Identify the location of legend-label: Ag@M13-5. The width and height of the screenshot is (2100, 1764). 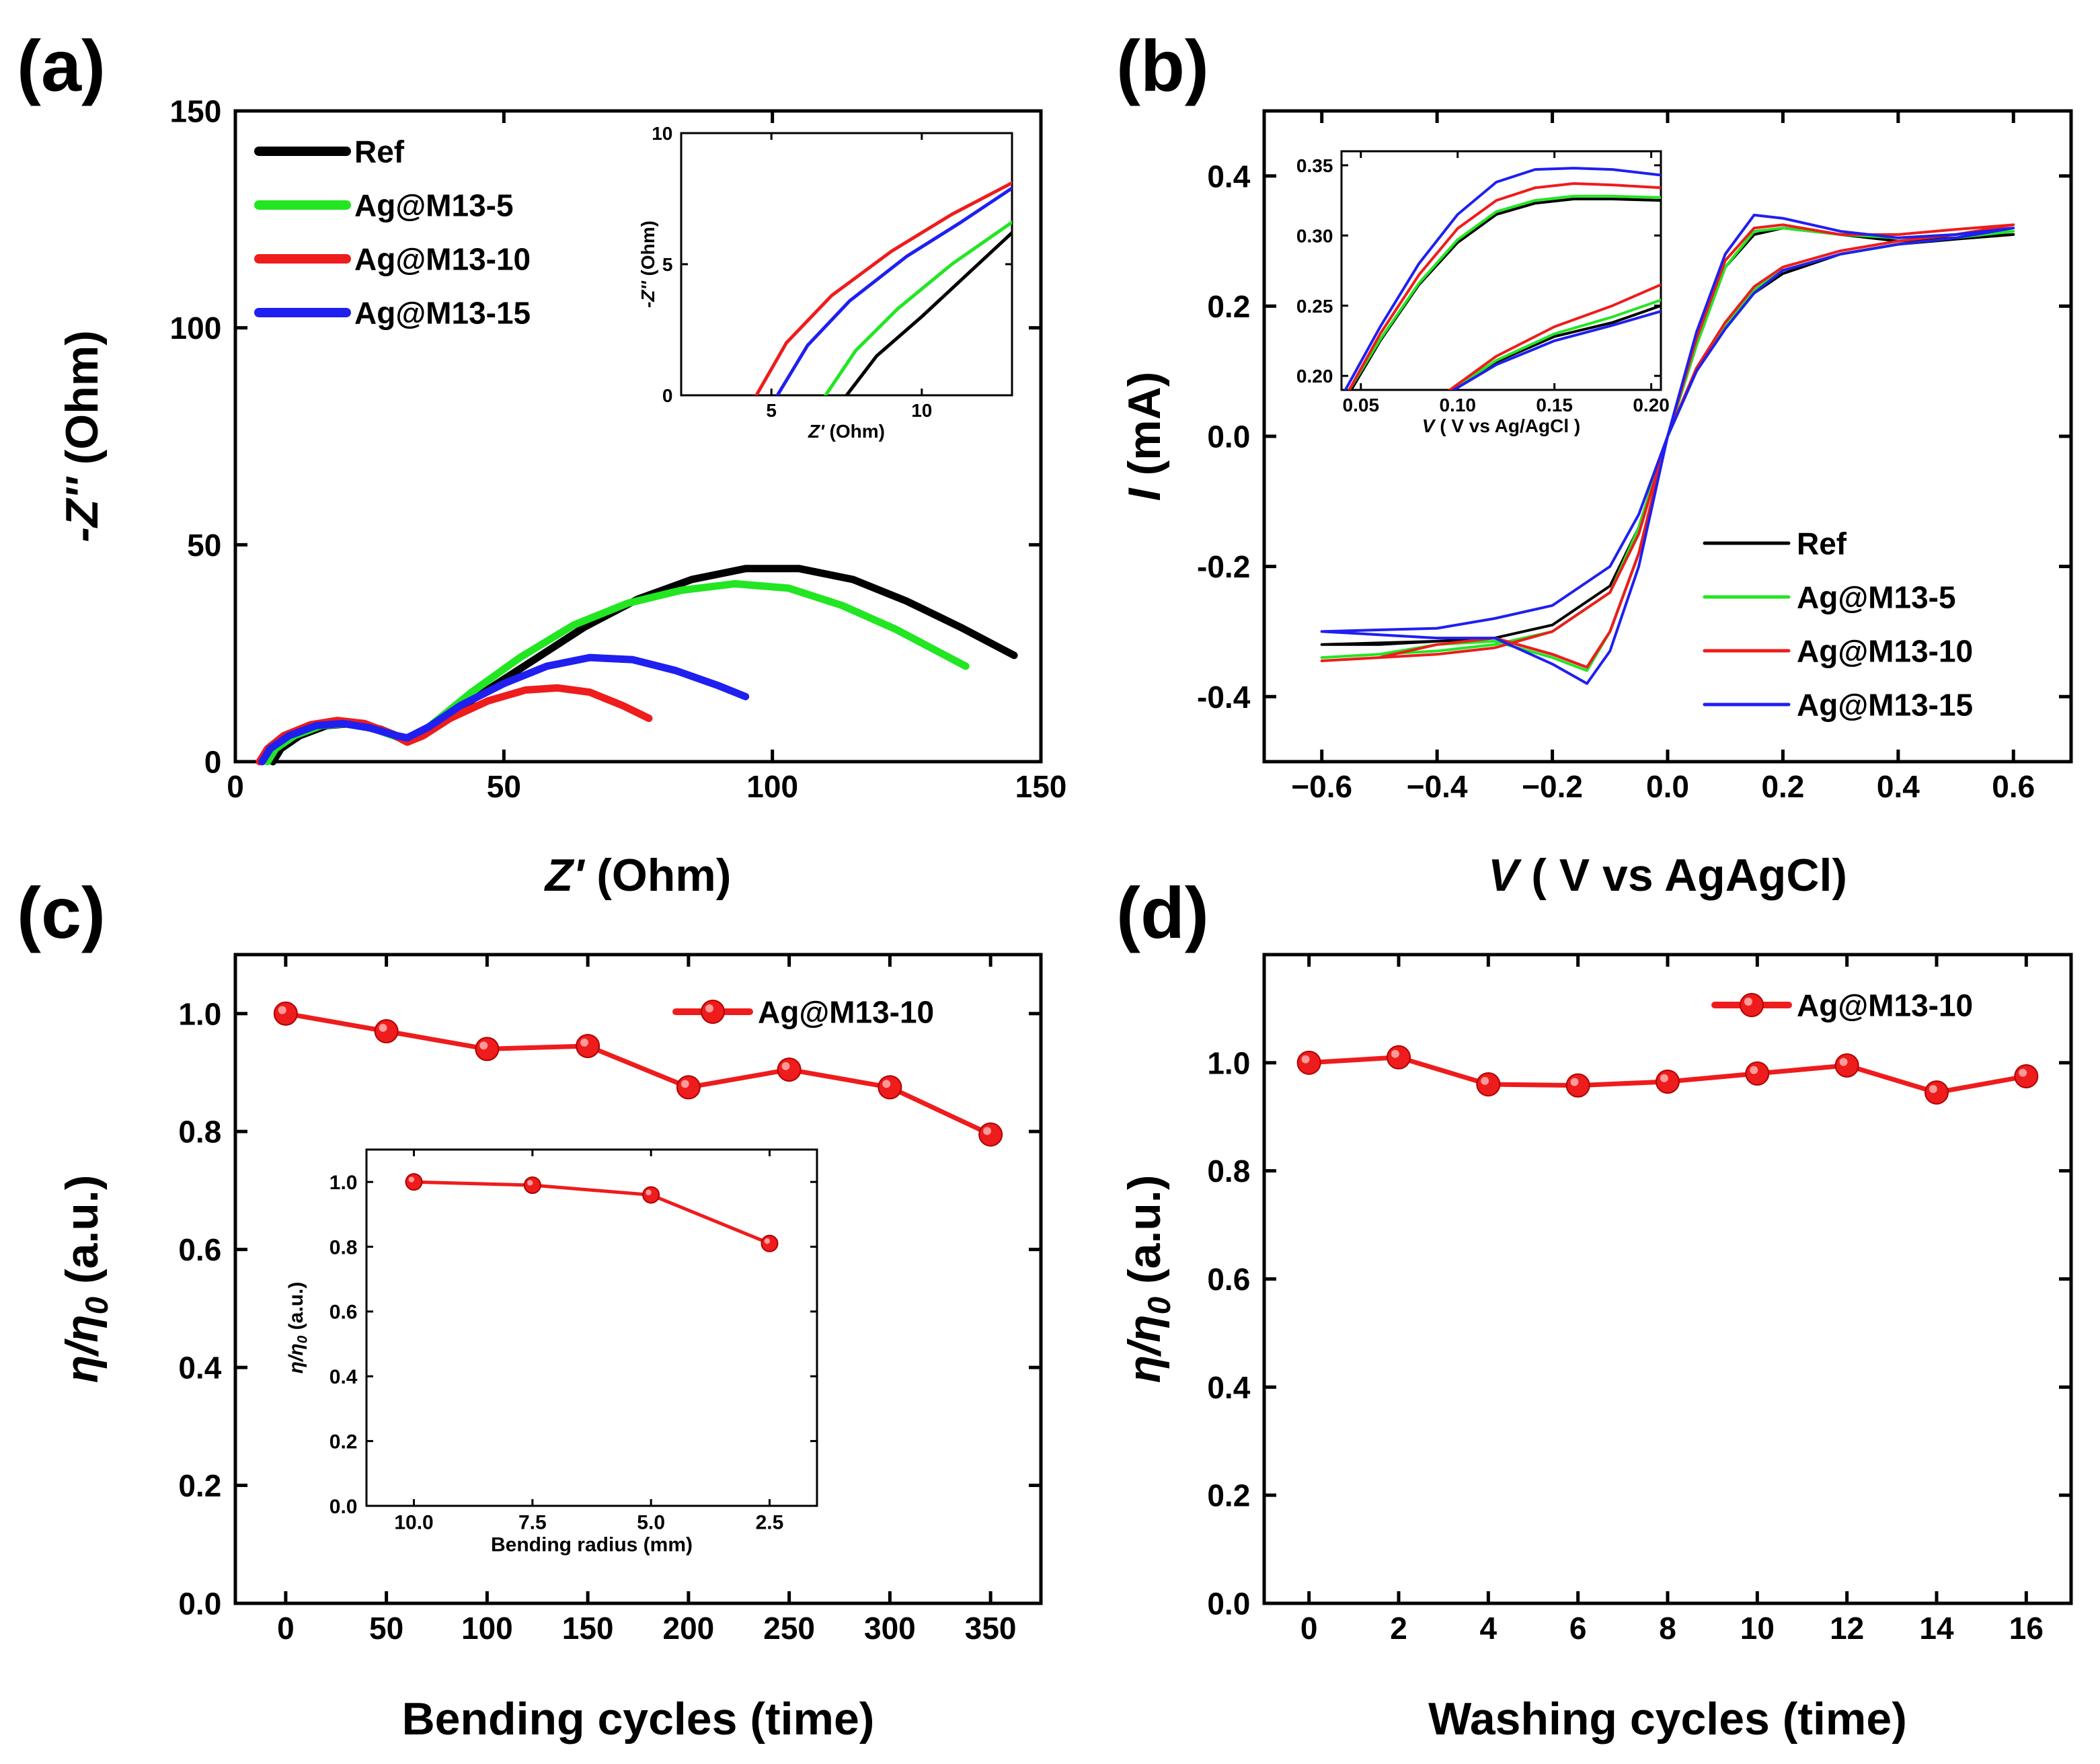
(1876, 597).